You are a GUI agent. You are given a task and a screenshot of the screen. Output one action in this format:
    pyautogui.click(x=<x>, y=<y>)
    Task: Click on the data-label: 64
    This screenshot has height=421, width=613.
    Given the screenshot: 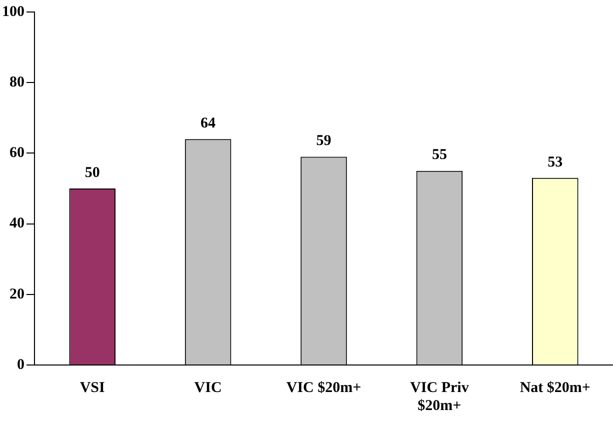 What is the action you would take?
    pyautogui.click(x=208, y=123)
    